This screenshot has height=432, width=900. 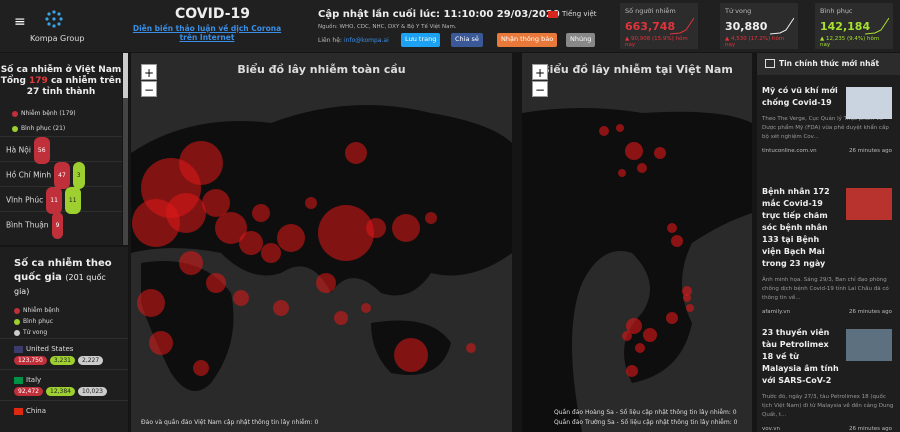 I want to click on stat-label: Tử vong, so click(x=738, y=11).